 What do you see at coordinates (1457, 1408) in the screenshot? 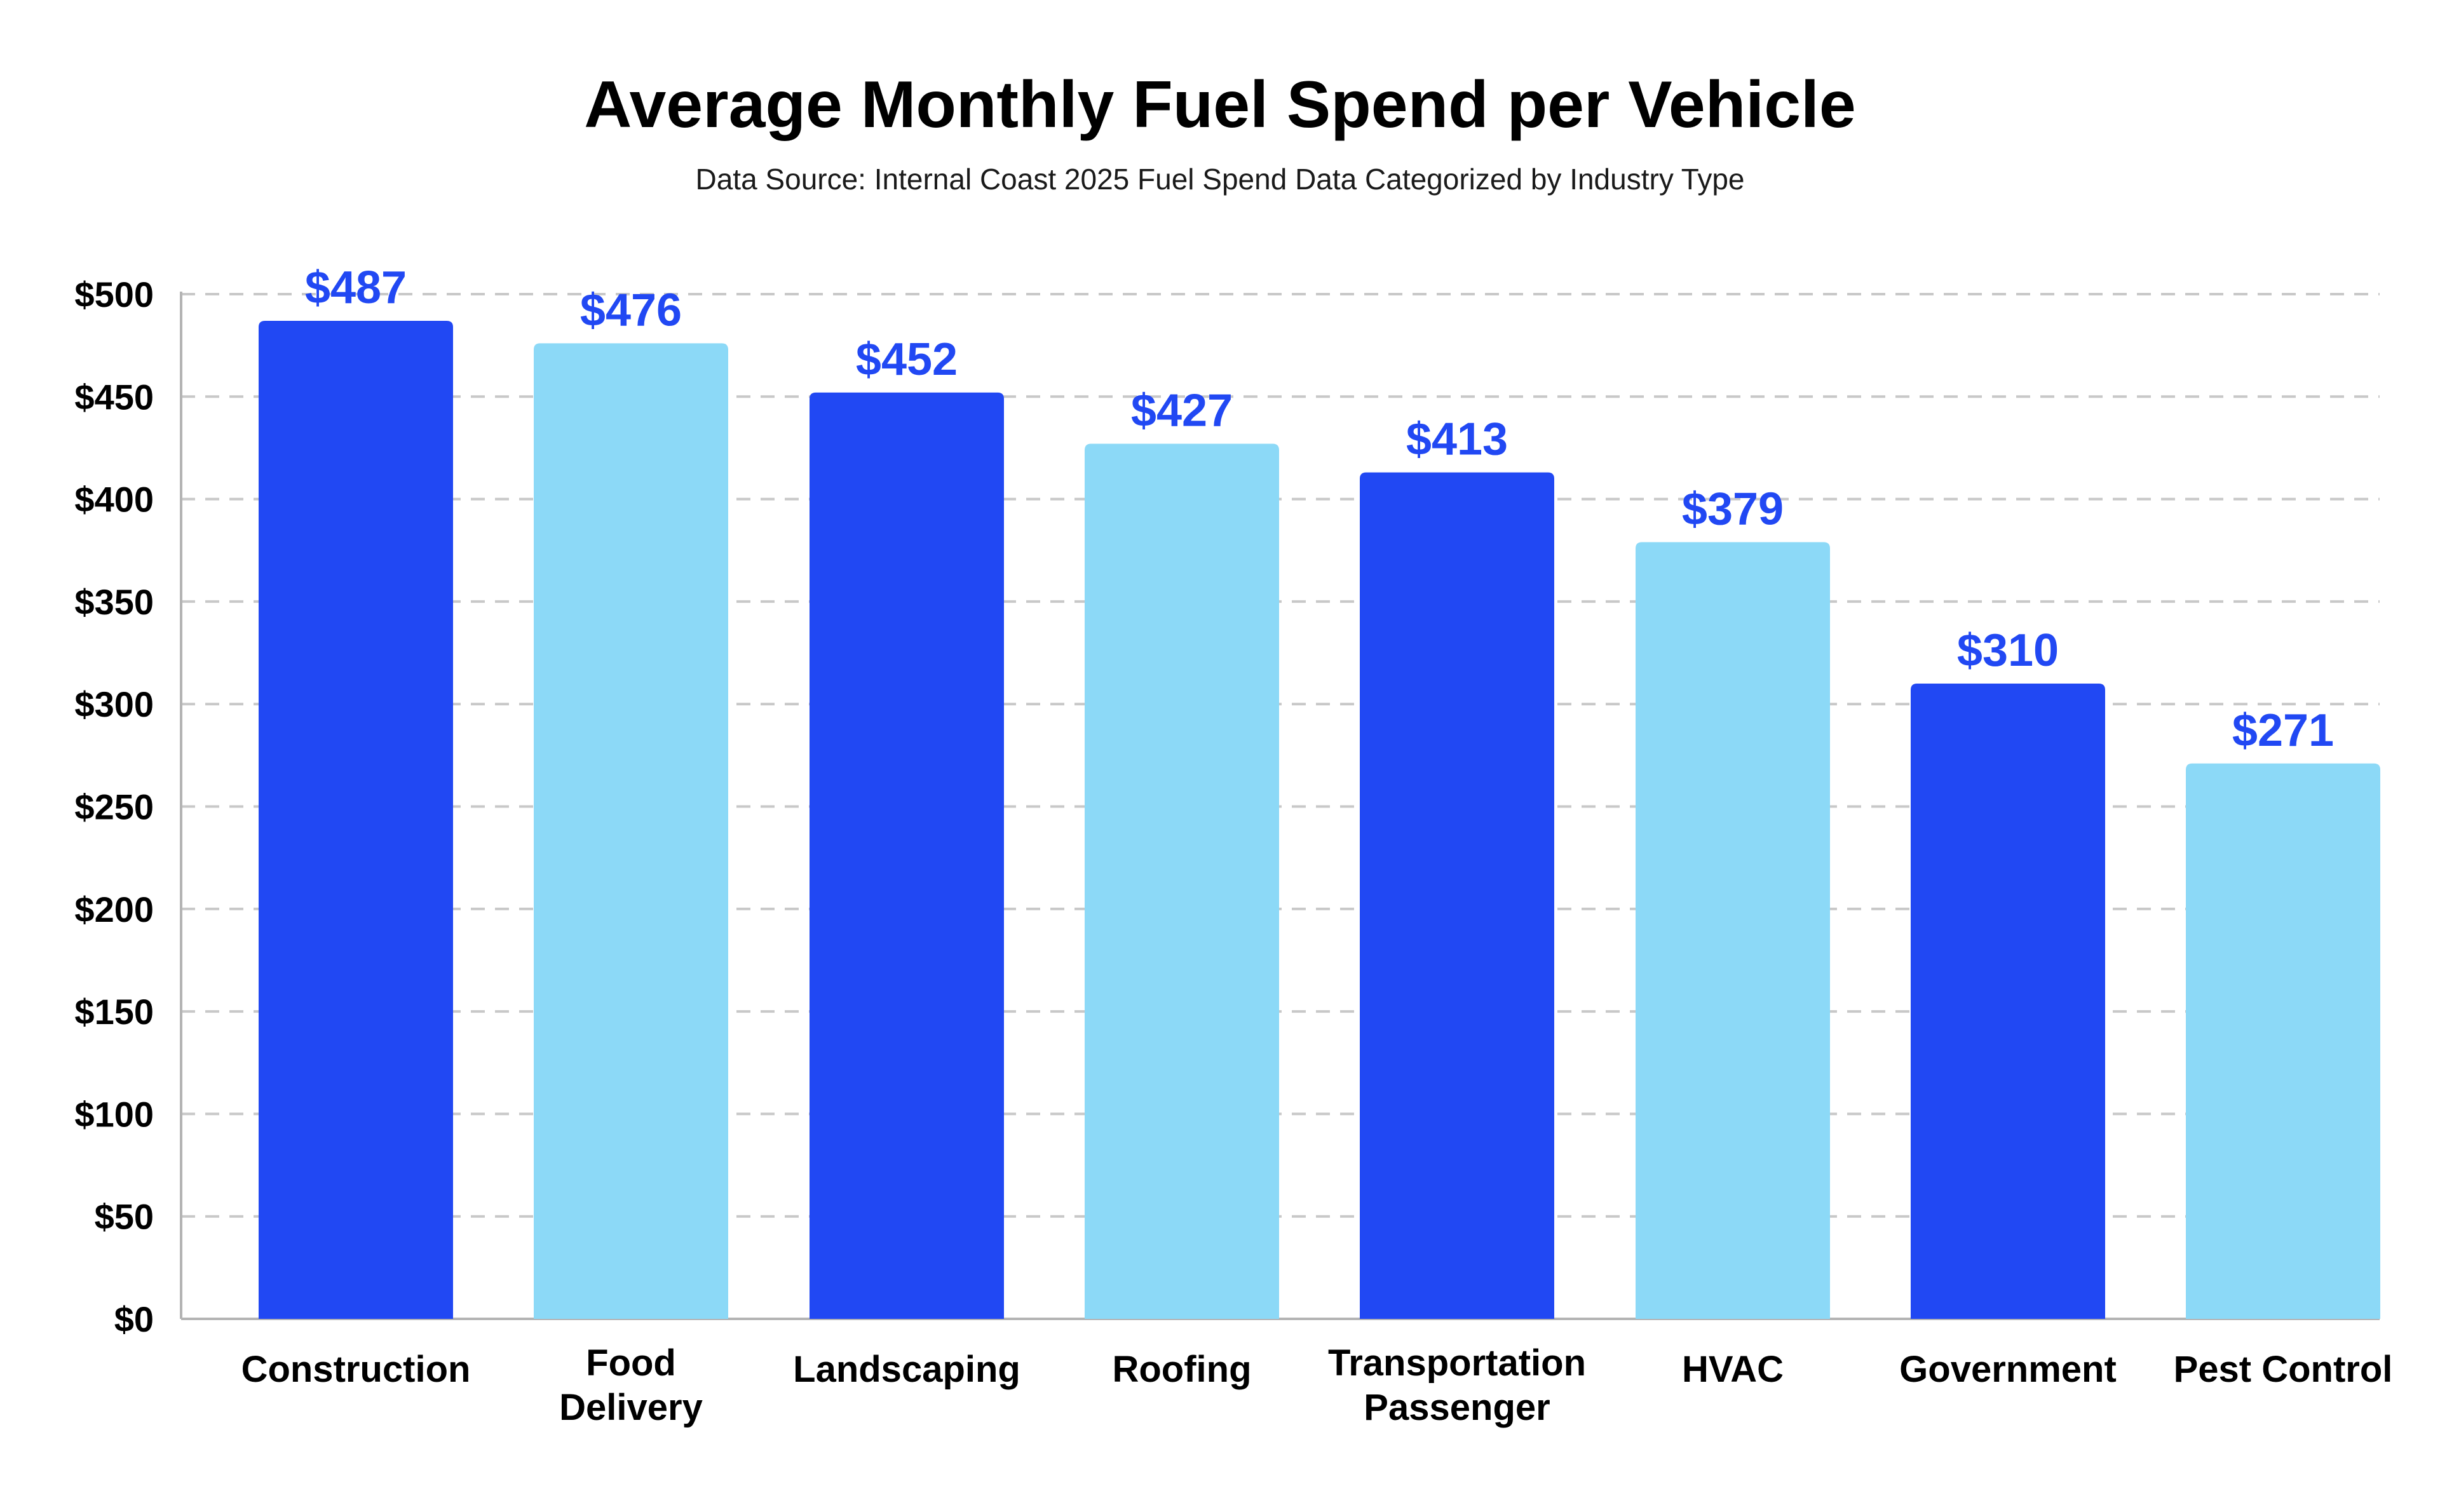
I see `x-tick-label: Passenger` at bounding box center [1457, 1408].